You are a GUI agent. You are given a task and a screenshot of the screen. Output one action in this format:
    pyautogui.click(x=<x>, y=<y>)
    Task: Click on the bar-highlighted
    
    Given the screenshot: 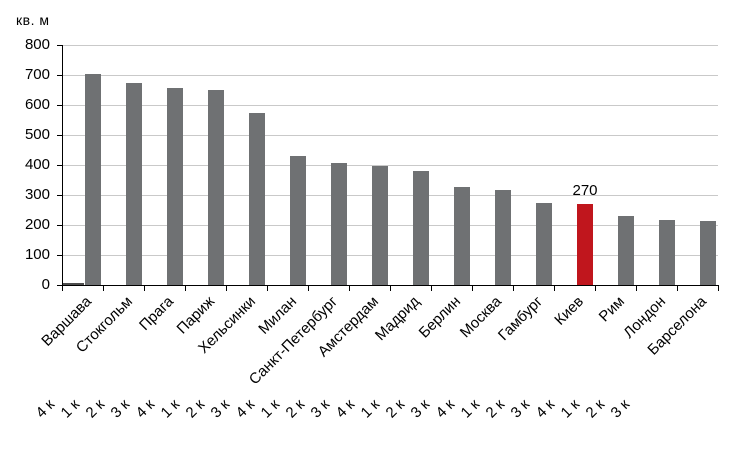 What is the action you would take?
    pyautogui.click(x=585, y=244)
    